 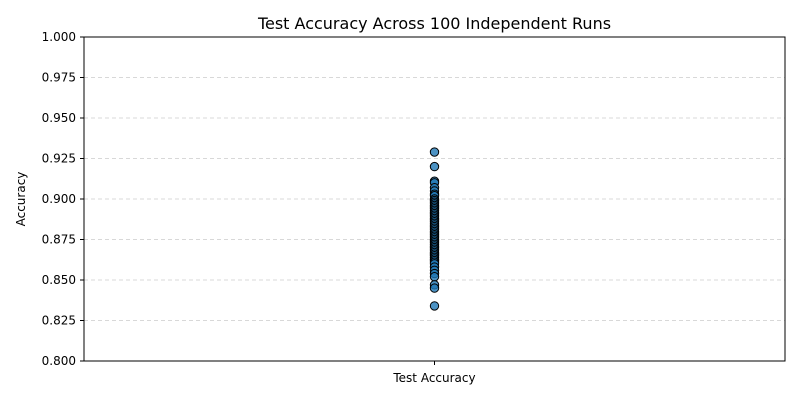 What do you see at coordinates (59, 240) in the screenshot?
I see `y-tick-label: 0.875` at bounding box center [59, 240].